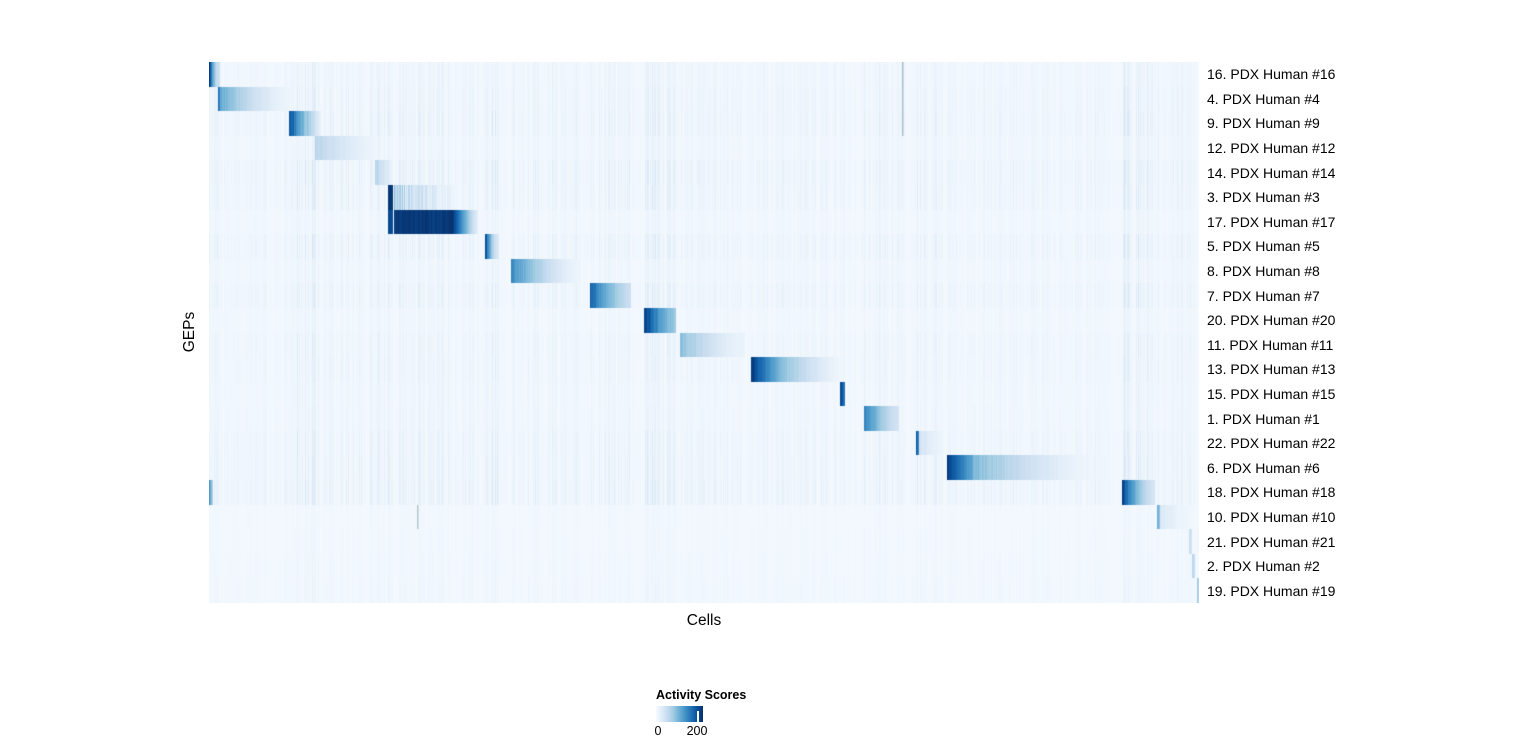 Image resolution: width=1540 pixels, height=743 pixels. What do you see at coordinates (697, 731) in the screenshot?
I see `legend-tick-200: 200` at bounding box center [697, 731].